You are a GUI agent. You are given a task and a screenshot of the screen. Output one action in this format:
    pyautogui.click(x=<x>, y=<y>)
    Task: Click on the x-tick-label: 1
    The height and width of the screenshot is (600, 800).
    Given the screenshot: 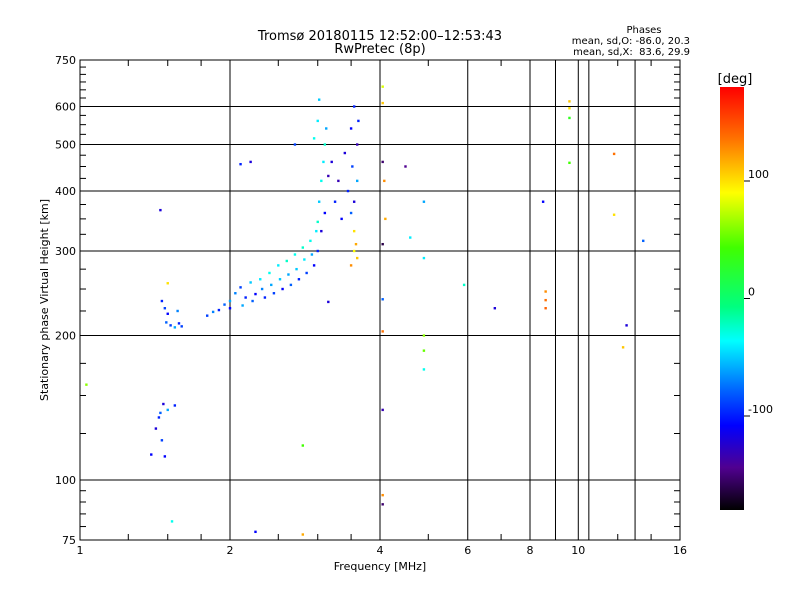 What is the action you would take?
    pyautogui.click(x=80, y=550)
    